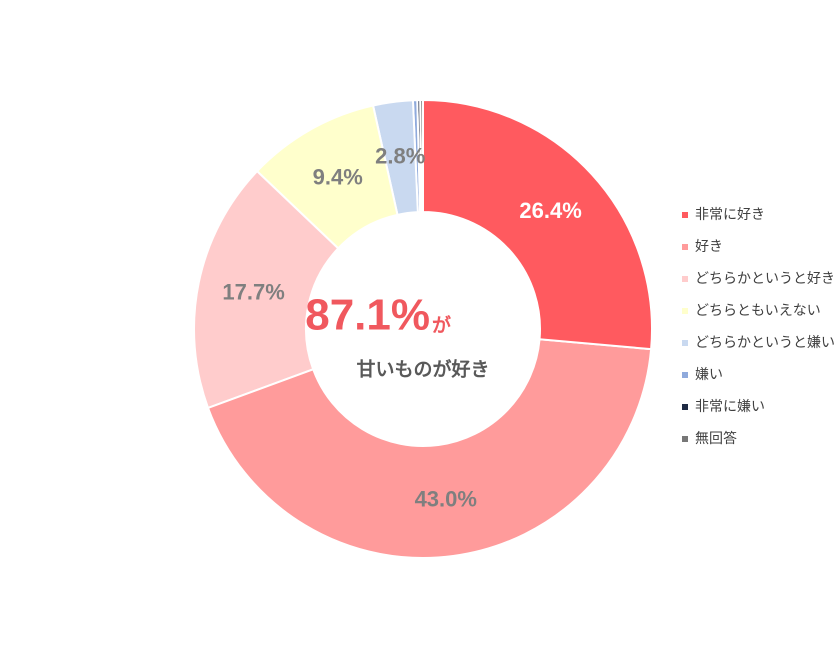 The image size is (840, 659). I want to click on data-label: 2.8%, so click(400, 155).